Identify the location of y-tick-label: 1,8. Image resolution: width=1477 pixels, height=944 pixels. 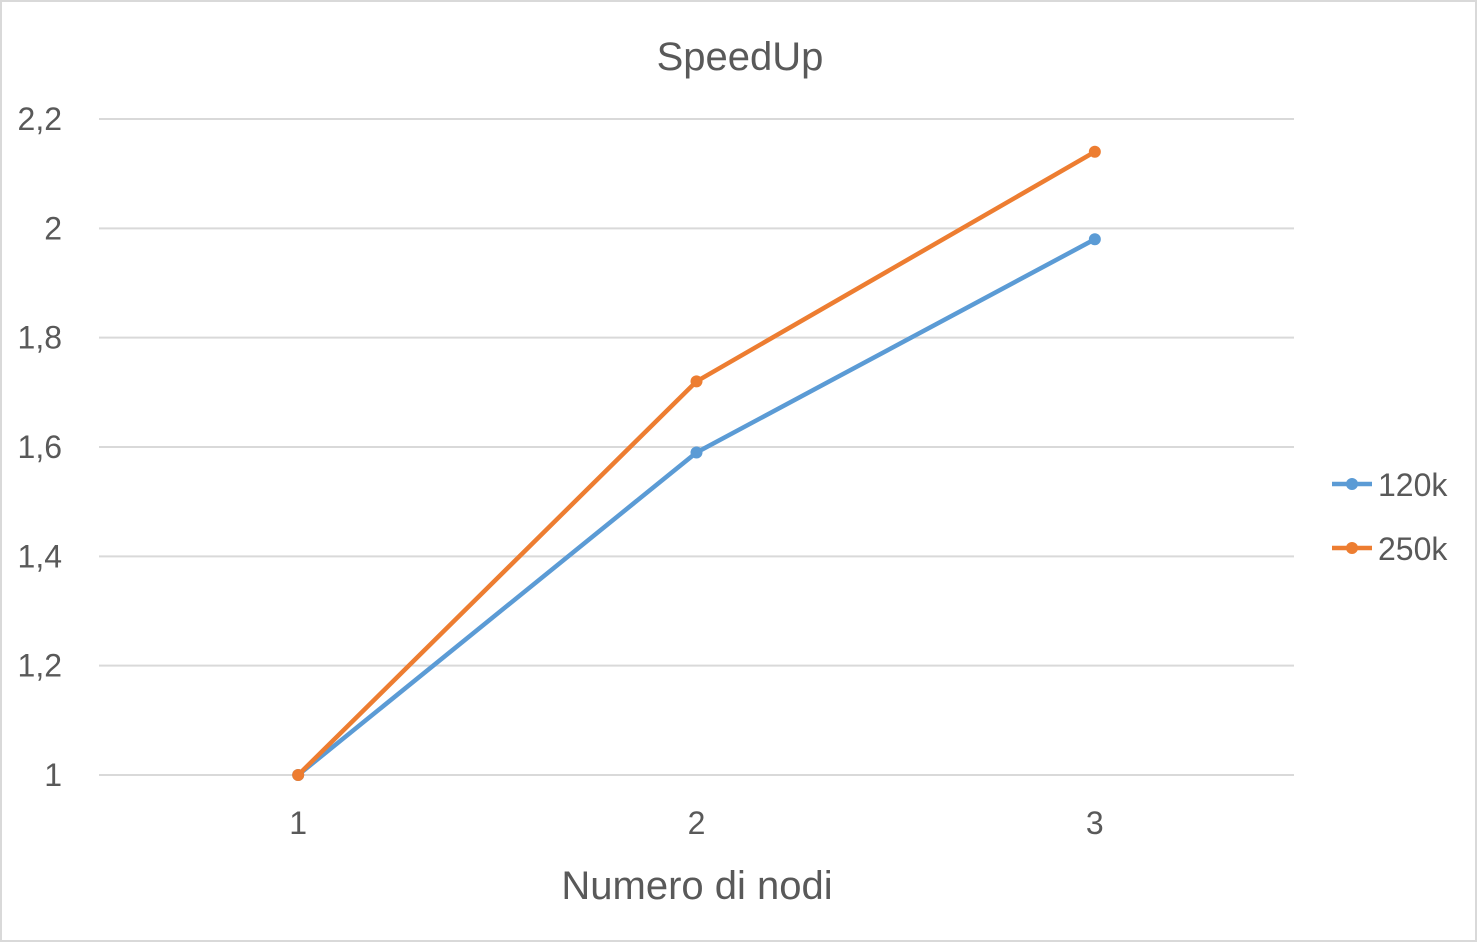
(40, 338).